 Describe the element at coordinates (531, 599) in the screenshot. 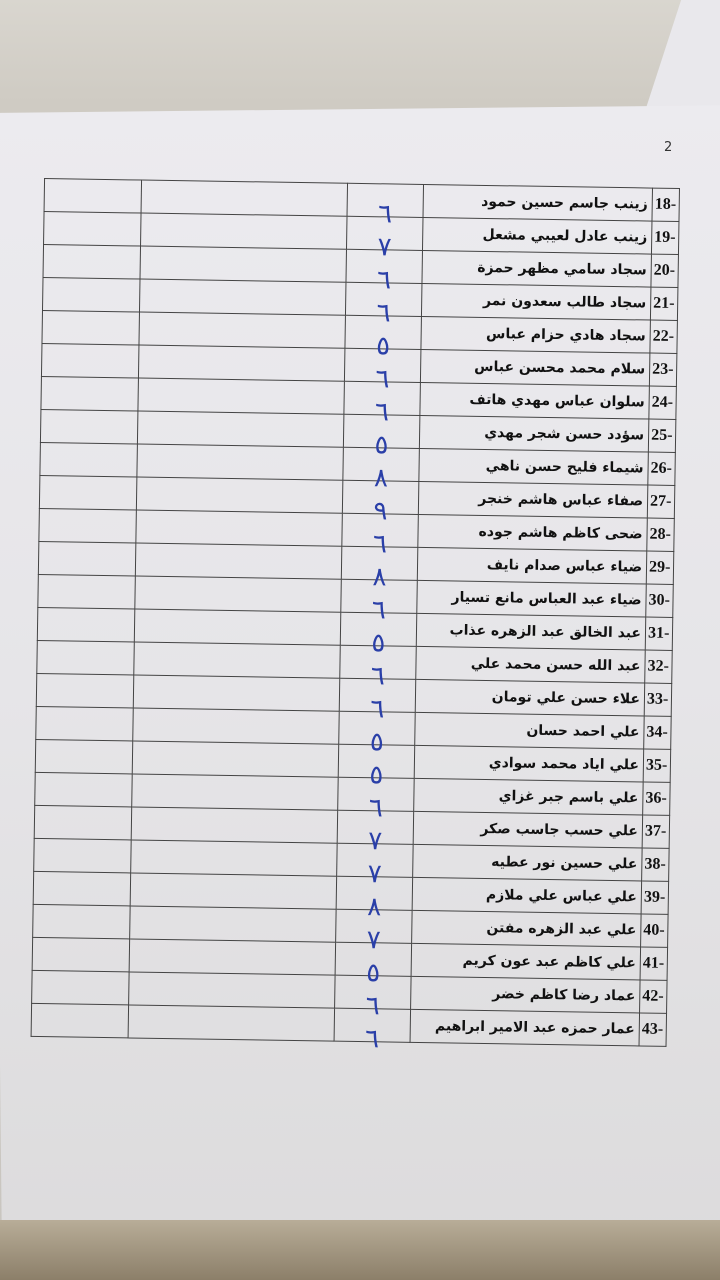

I see `student-name: ضياء عبد العباس مانع تسيار` at that location.